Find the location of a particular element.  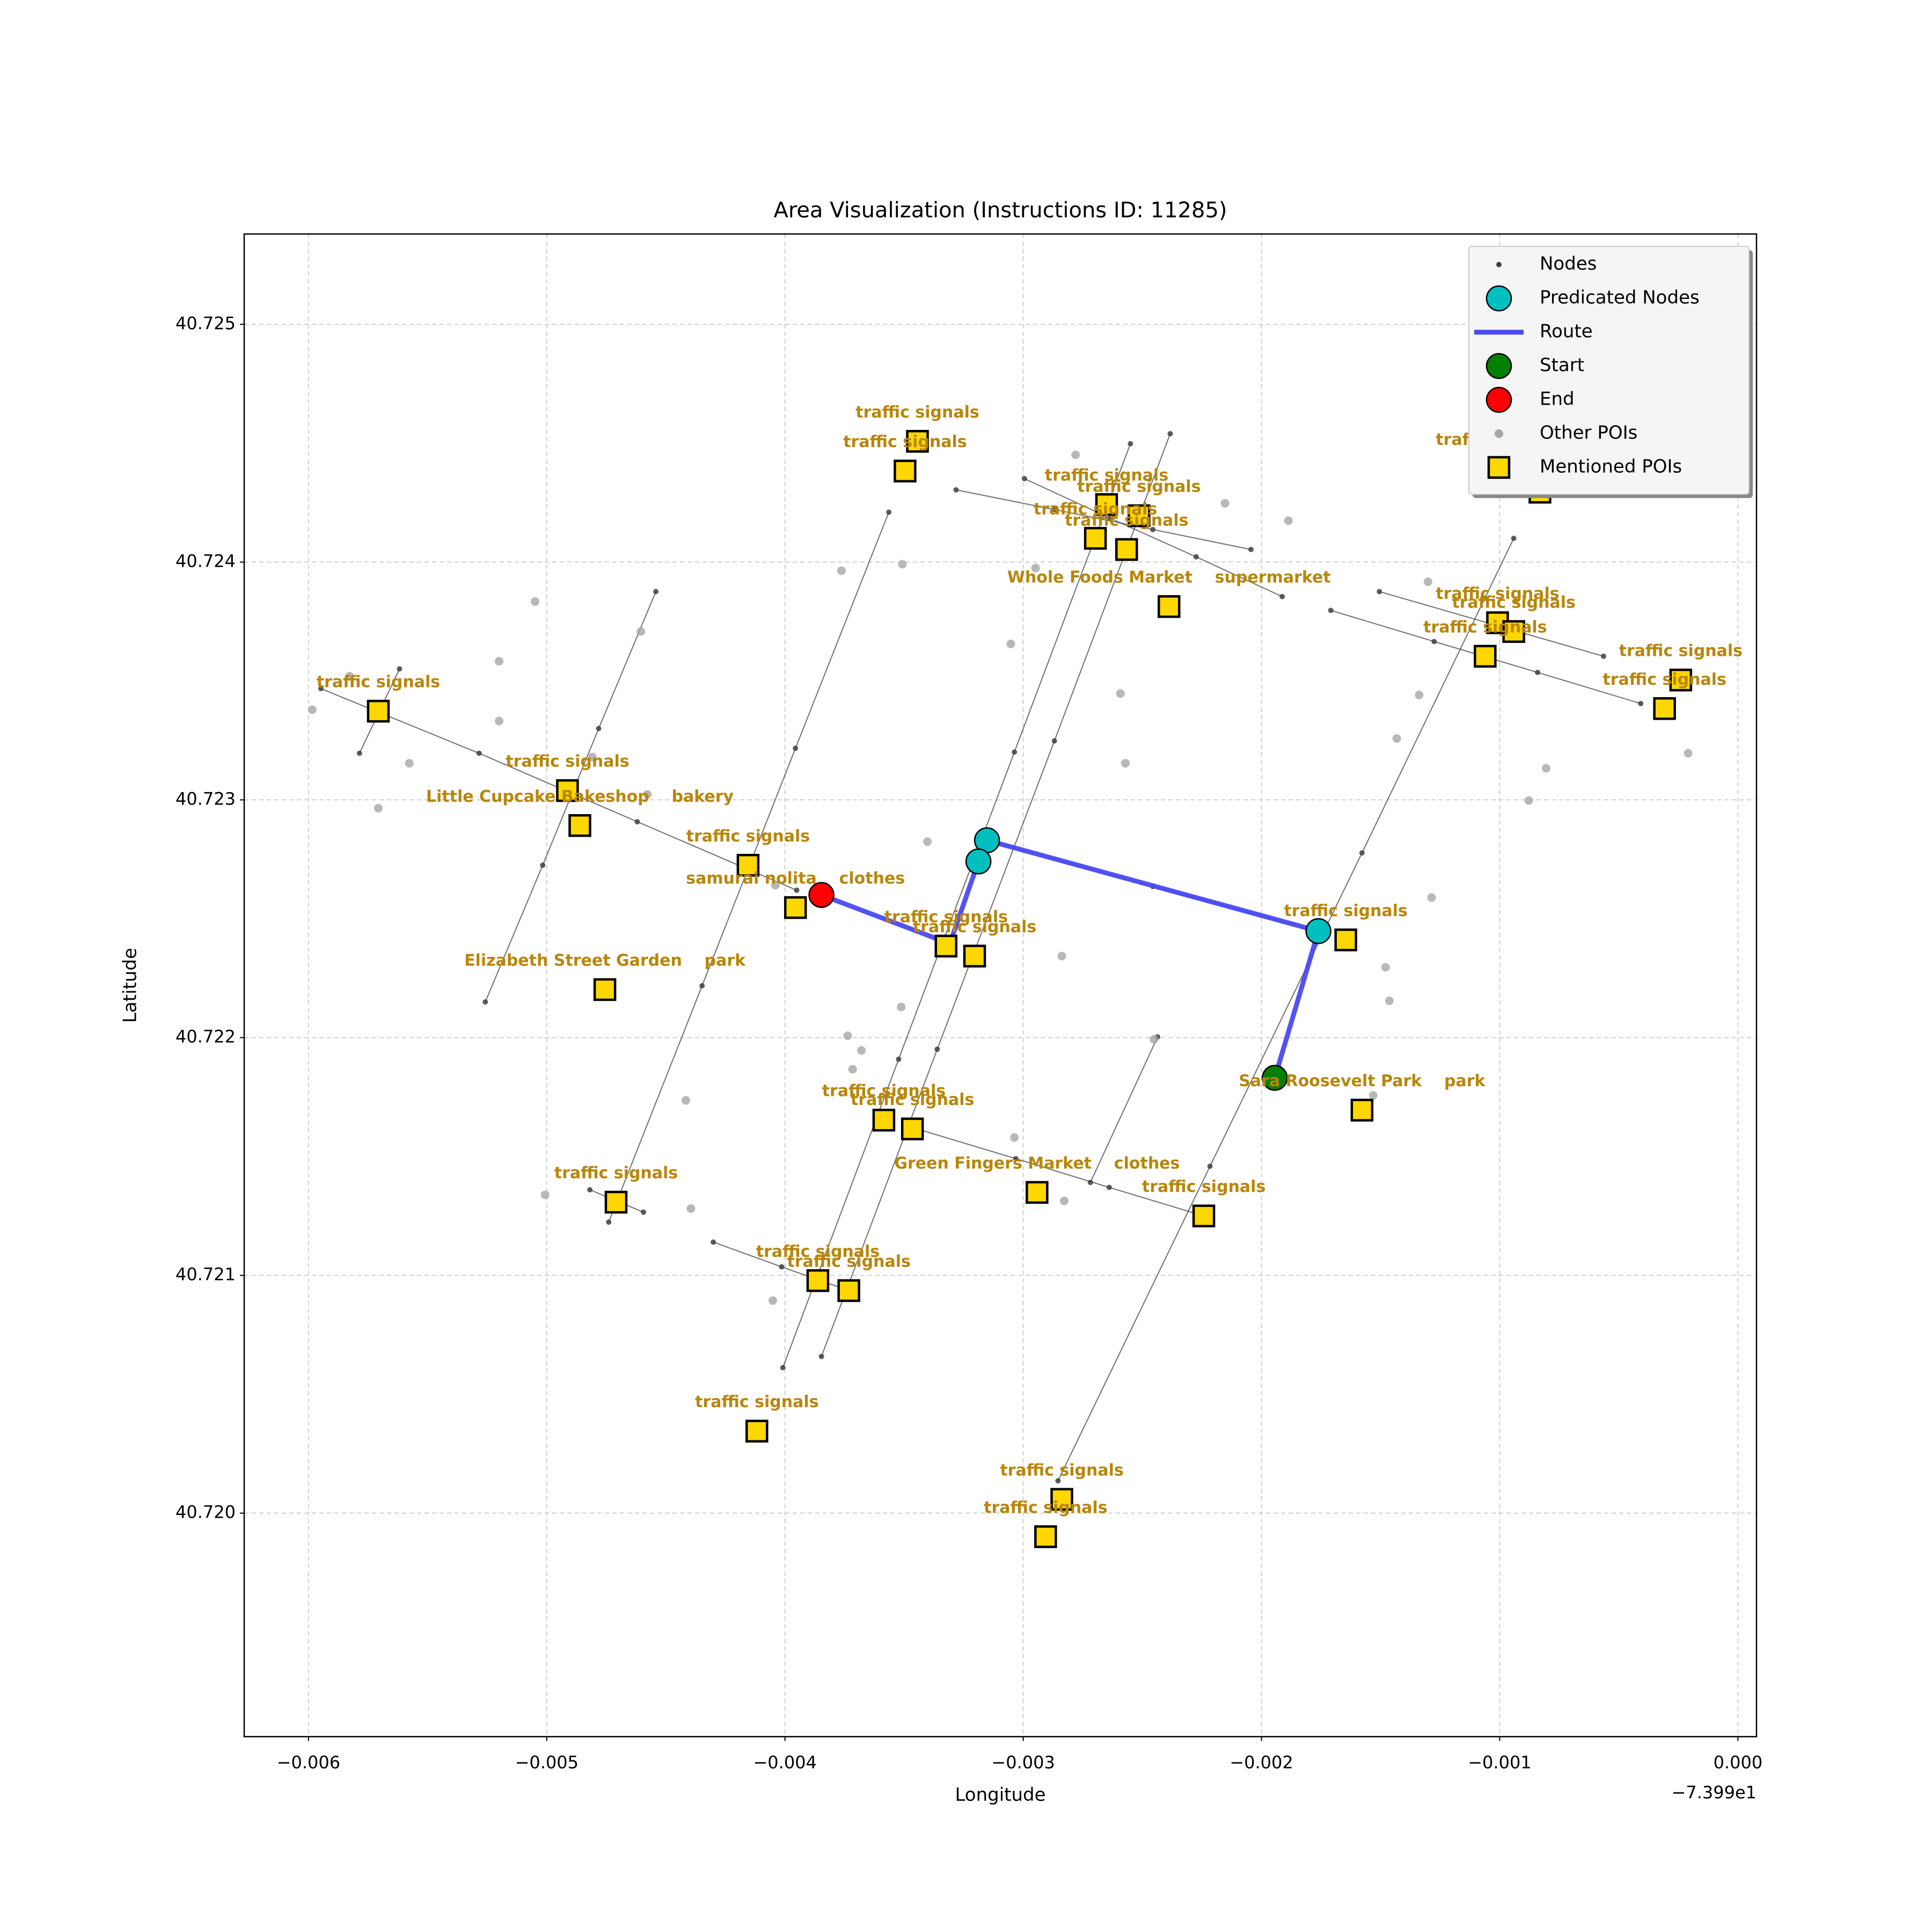

x-tick-label: −0.004 is located at coordinates (784, 1762).